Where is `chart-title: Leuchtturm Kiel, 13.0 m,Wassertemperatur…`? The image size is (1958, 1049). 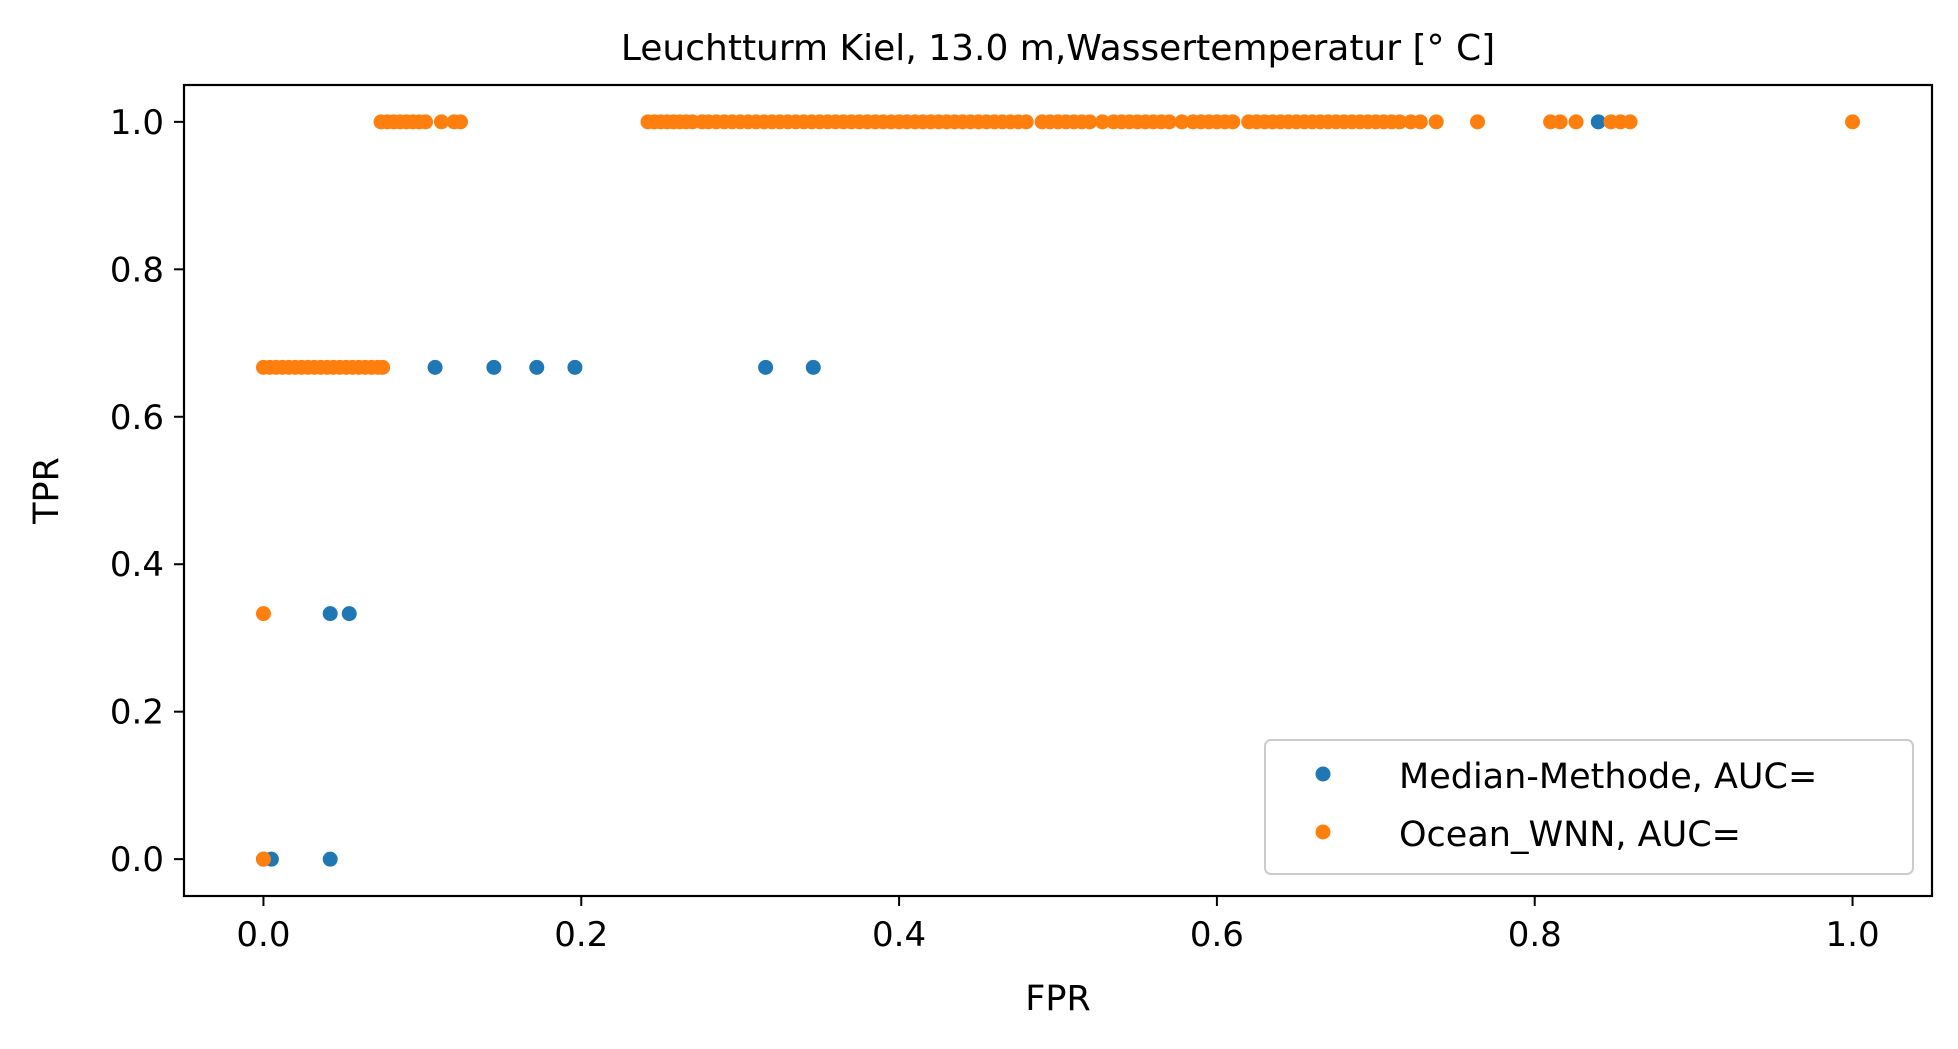
chart-title: Leuchtturm Kiel, 13.0 m,Wassertemperatur… is located at coordinates (1058, 48).